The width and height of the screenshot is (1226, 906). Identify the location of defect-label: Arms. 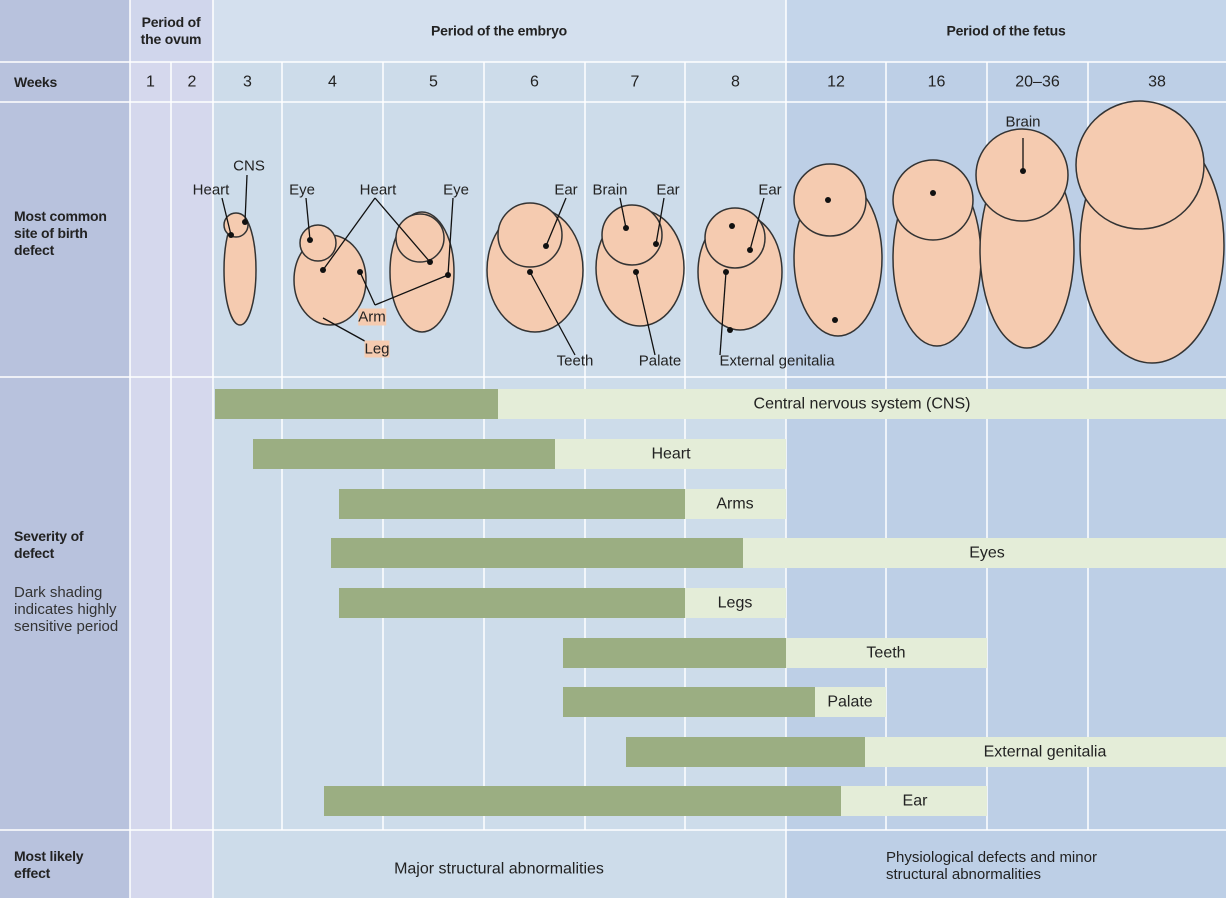
(735, 504).